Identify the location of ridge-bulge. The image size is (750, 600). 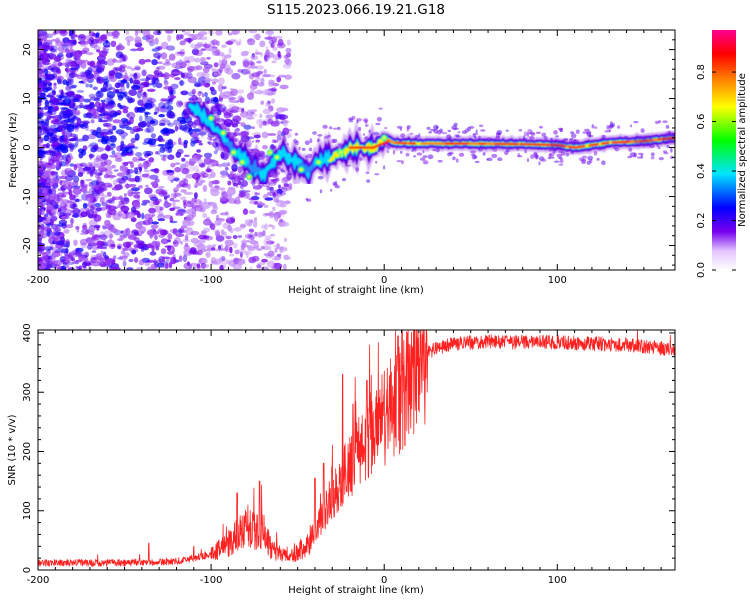
(557, 145).